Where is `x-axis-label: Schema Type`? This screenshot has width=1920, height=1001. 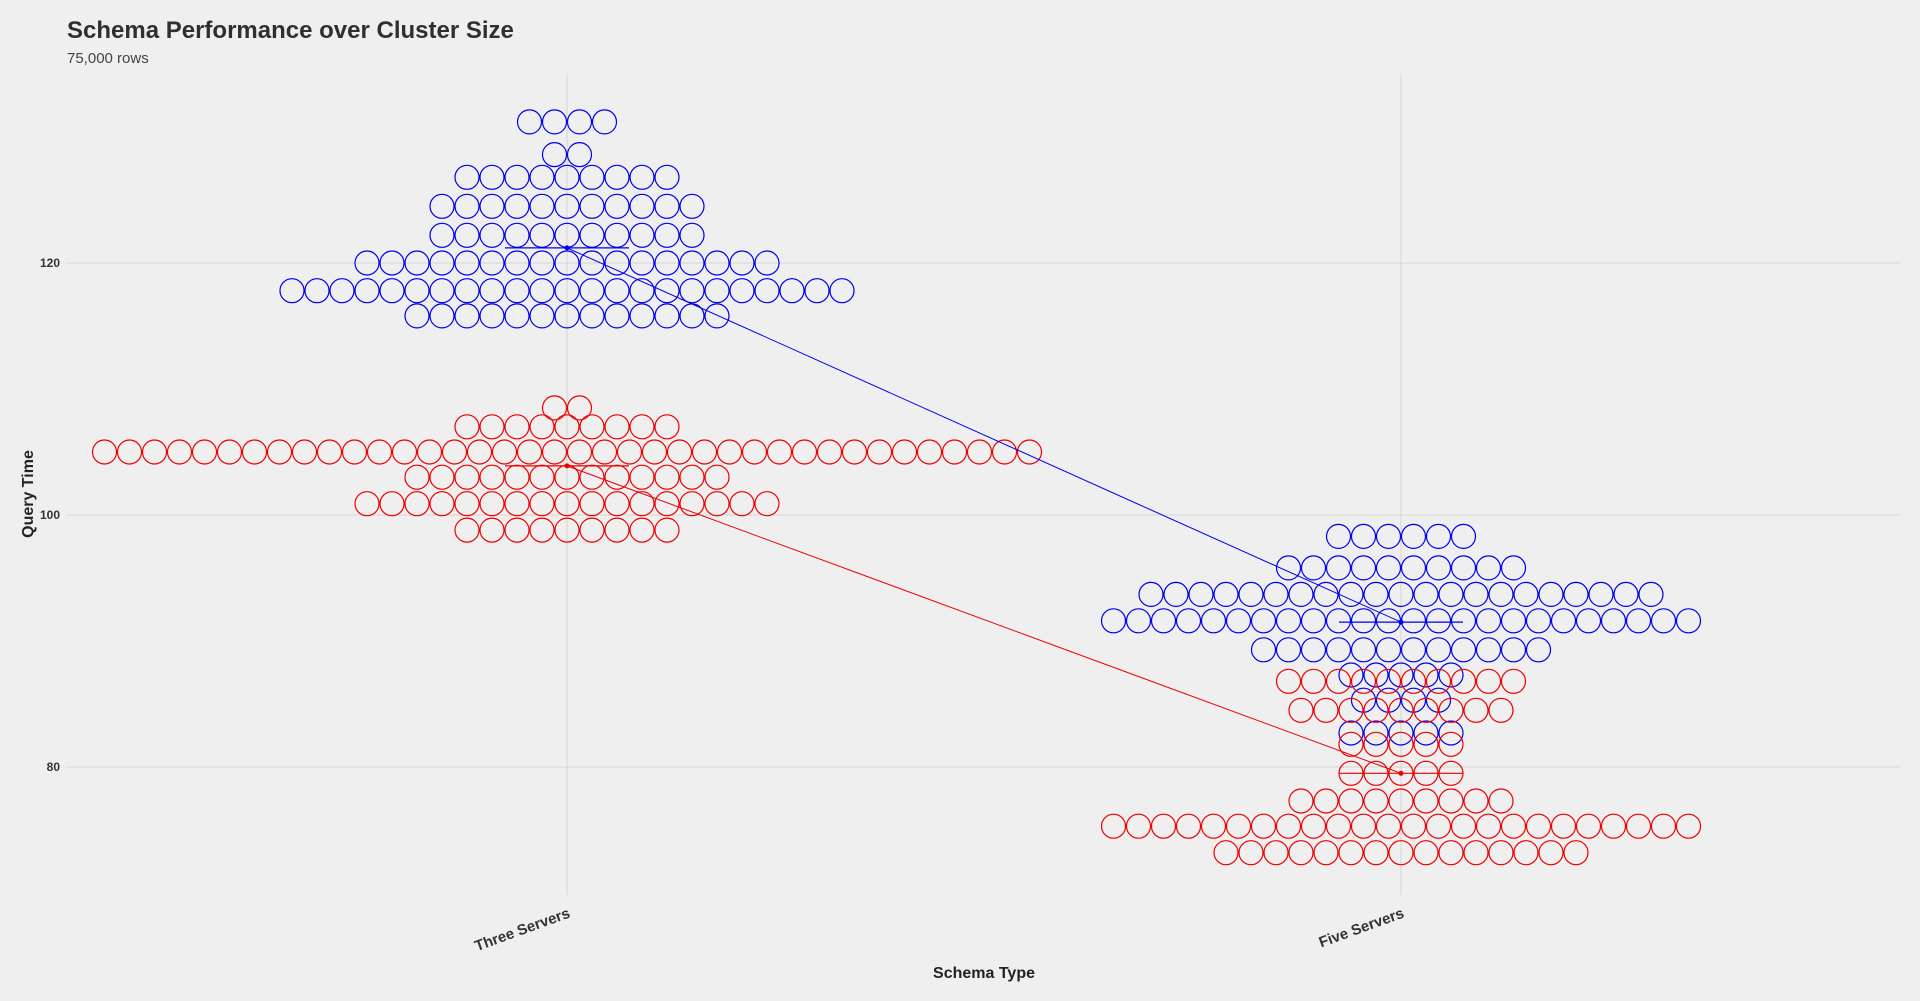 x-axis-label: Schema Type is located at coordinates (984, 973).